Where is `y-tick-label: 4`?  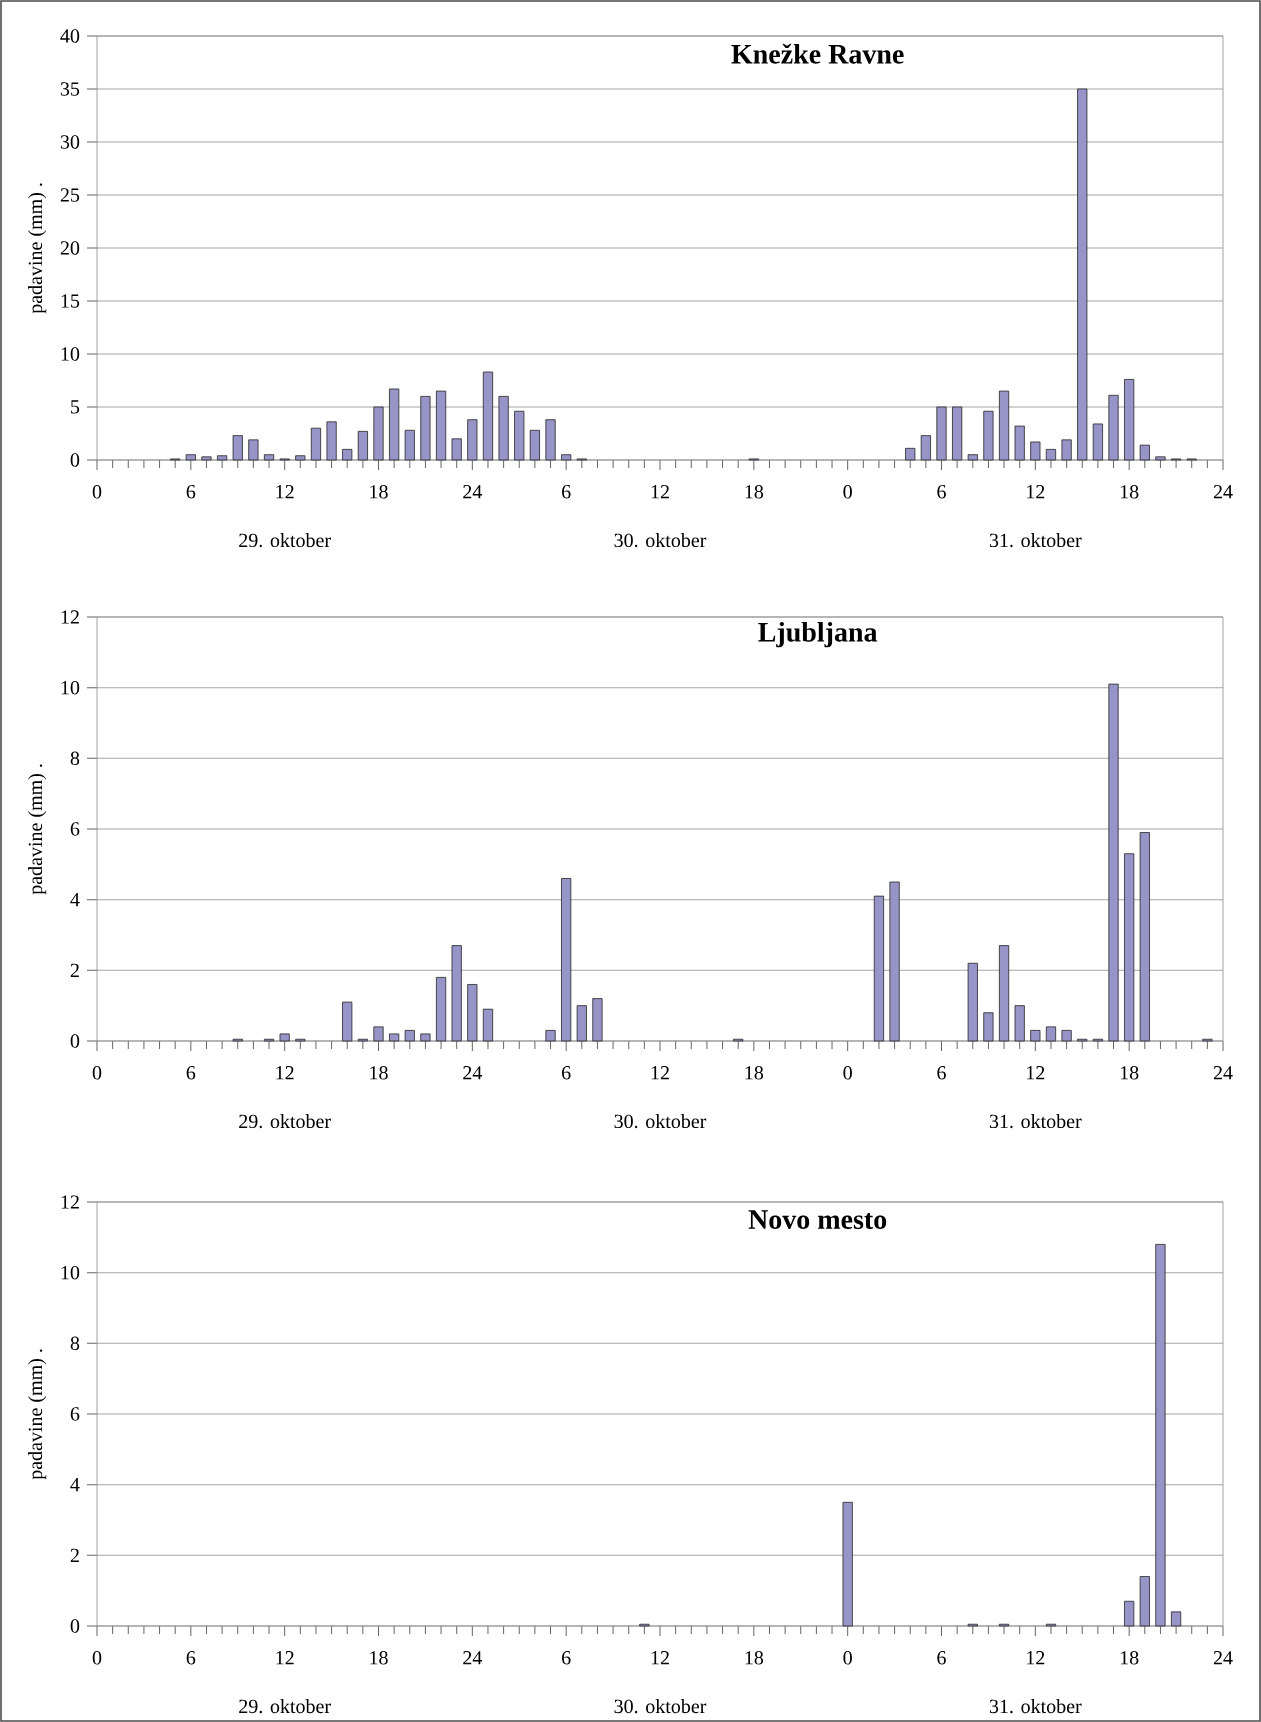 y-tick-label: 4 is located at coordinates (75, 1485).